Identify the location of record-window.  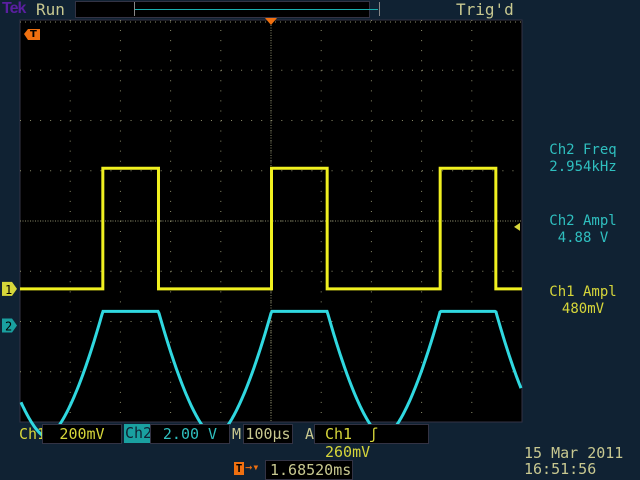
(257, 9).